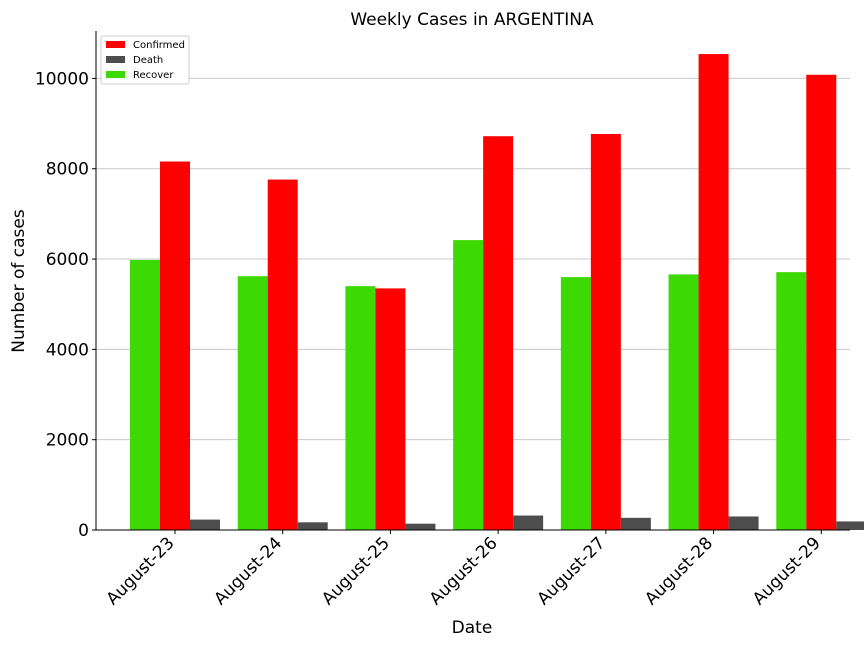  Describe the element at coordinates (67, 170) in the screenshot. I see `y-tick-label: 8000` at that location.